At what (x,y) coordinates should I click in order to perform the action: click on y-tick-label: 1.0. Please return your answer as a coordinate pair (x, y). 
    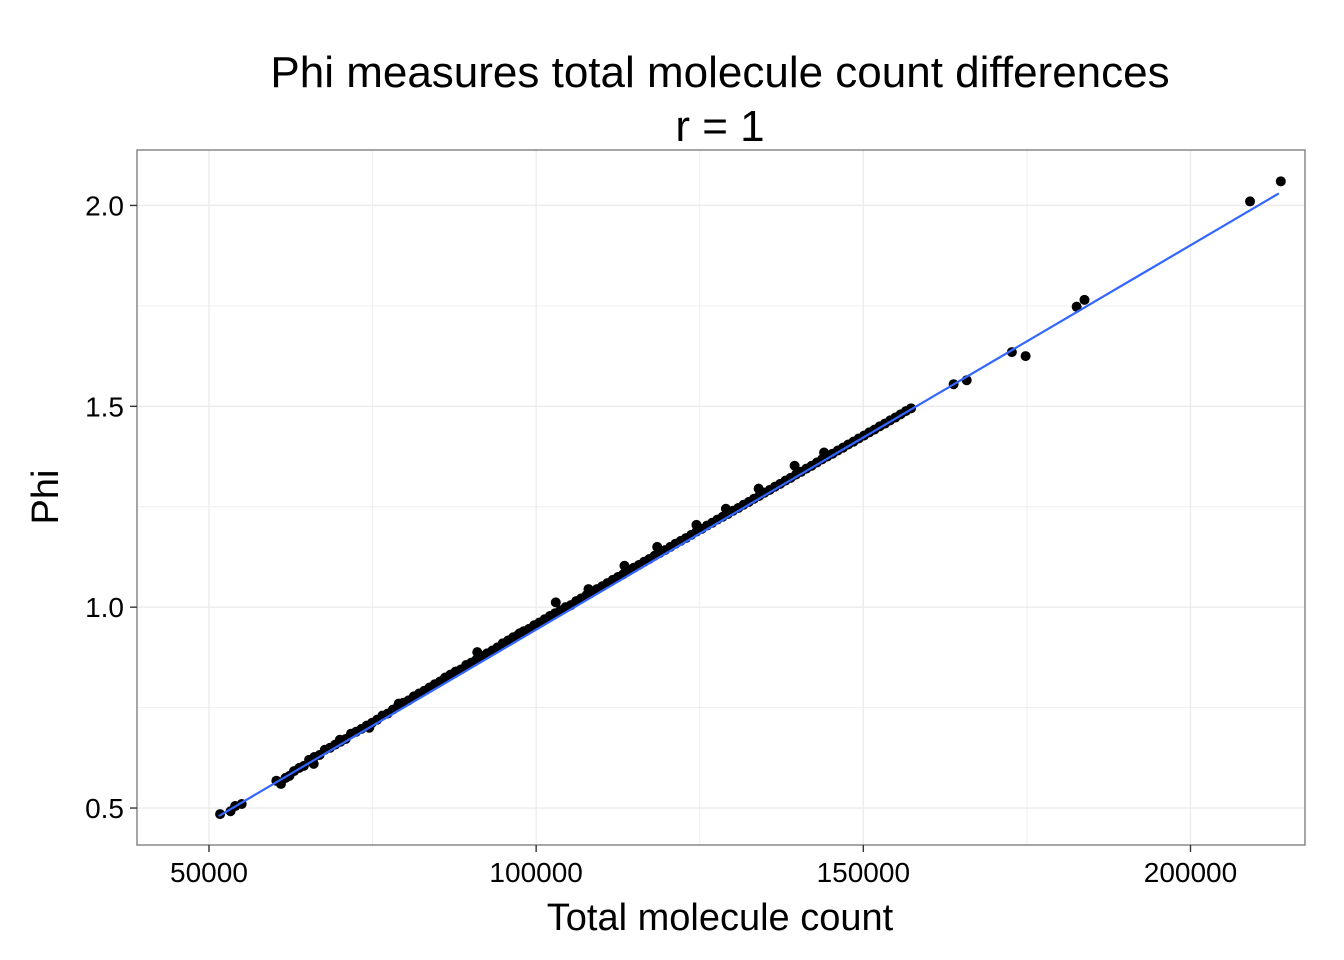
    Looking at the image, I should click on (104, 607).